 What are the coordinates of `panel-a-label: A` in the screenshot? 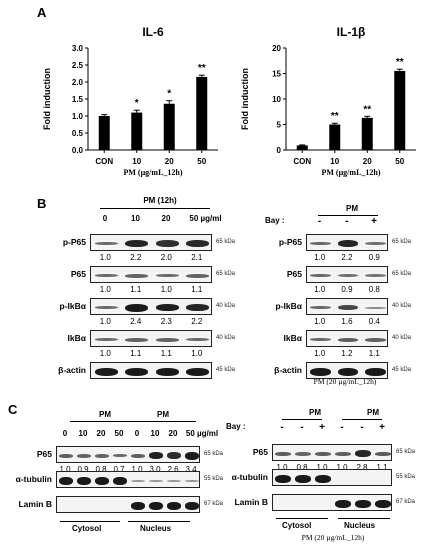 It's located at (42, 12).